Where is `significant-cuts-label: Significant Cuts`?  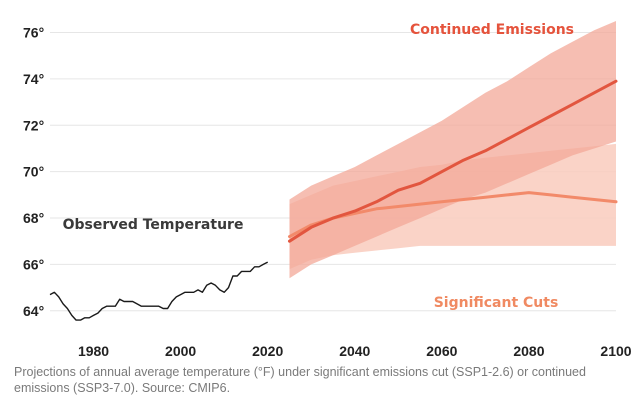 significant-cuts-label: Significant Cuts is located at coordinates (496, 303).